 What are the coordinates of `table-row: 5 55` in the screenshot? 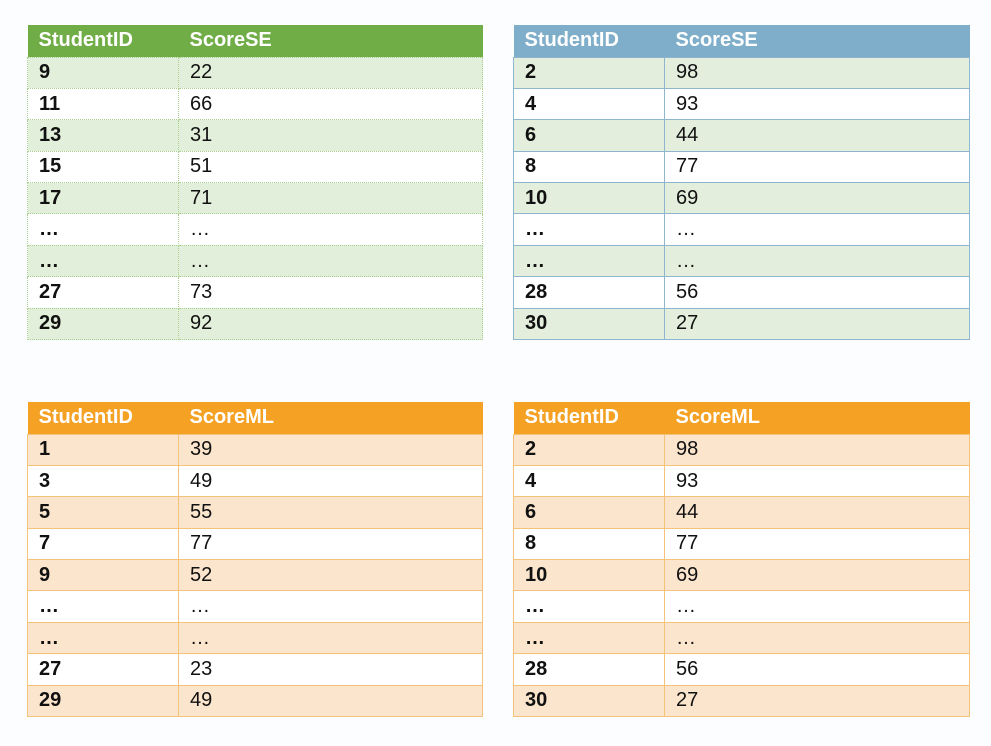 It's located at (255, 512).